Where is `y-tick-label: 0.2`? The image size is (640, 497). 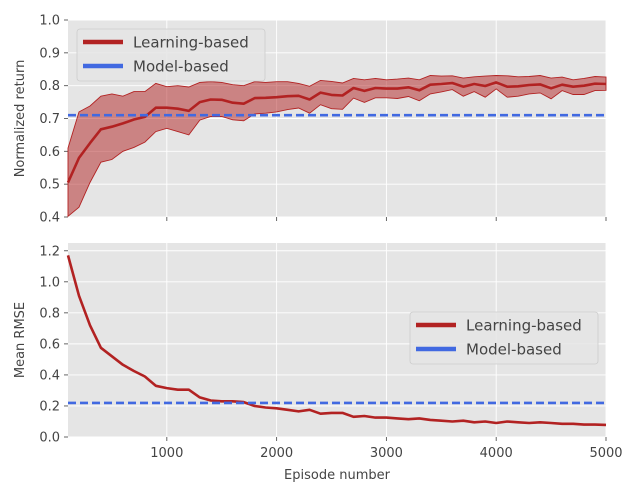 y-tick-label: 0.2 is located at coordinates (49, 406).